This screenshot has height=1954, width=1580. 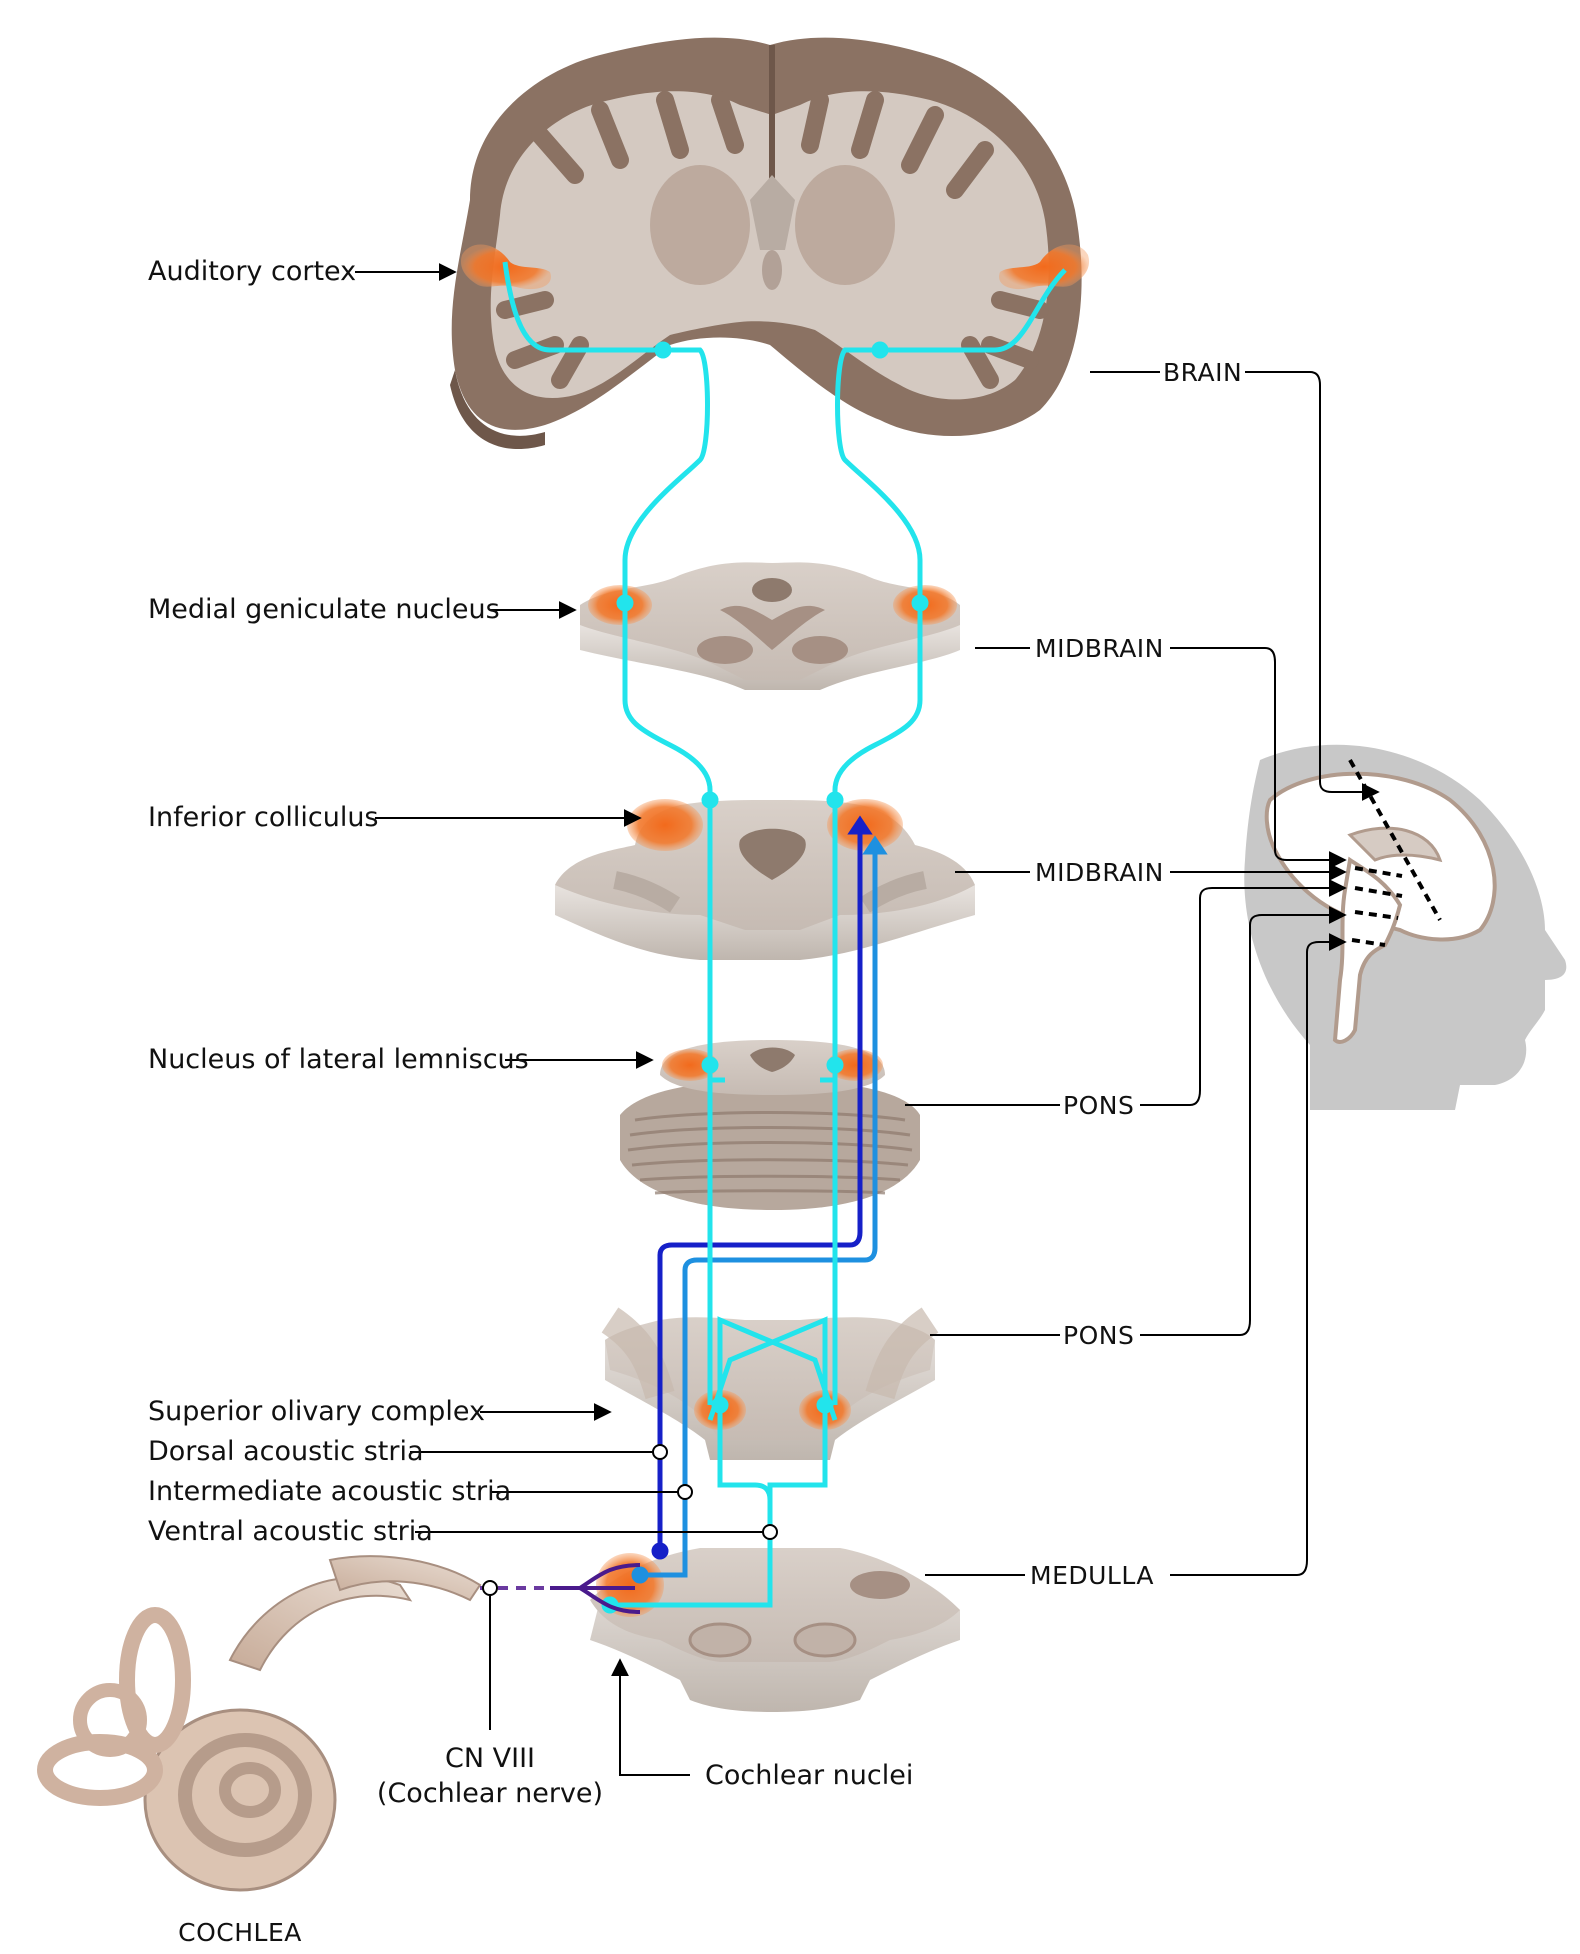 I want to click on brain-front-edge, so click(x=497, y=410).